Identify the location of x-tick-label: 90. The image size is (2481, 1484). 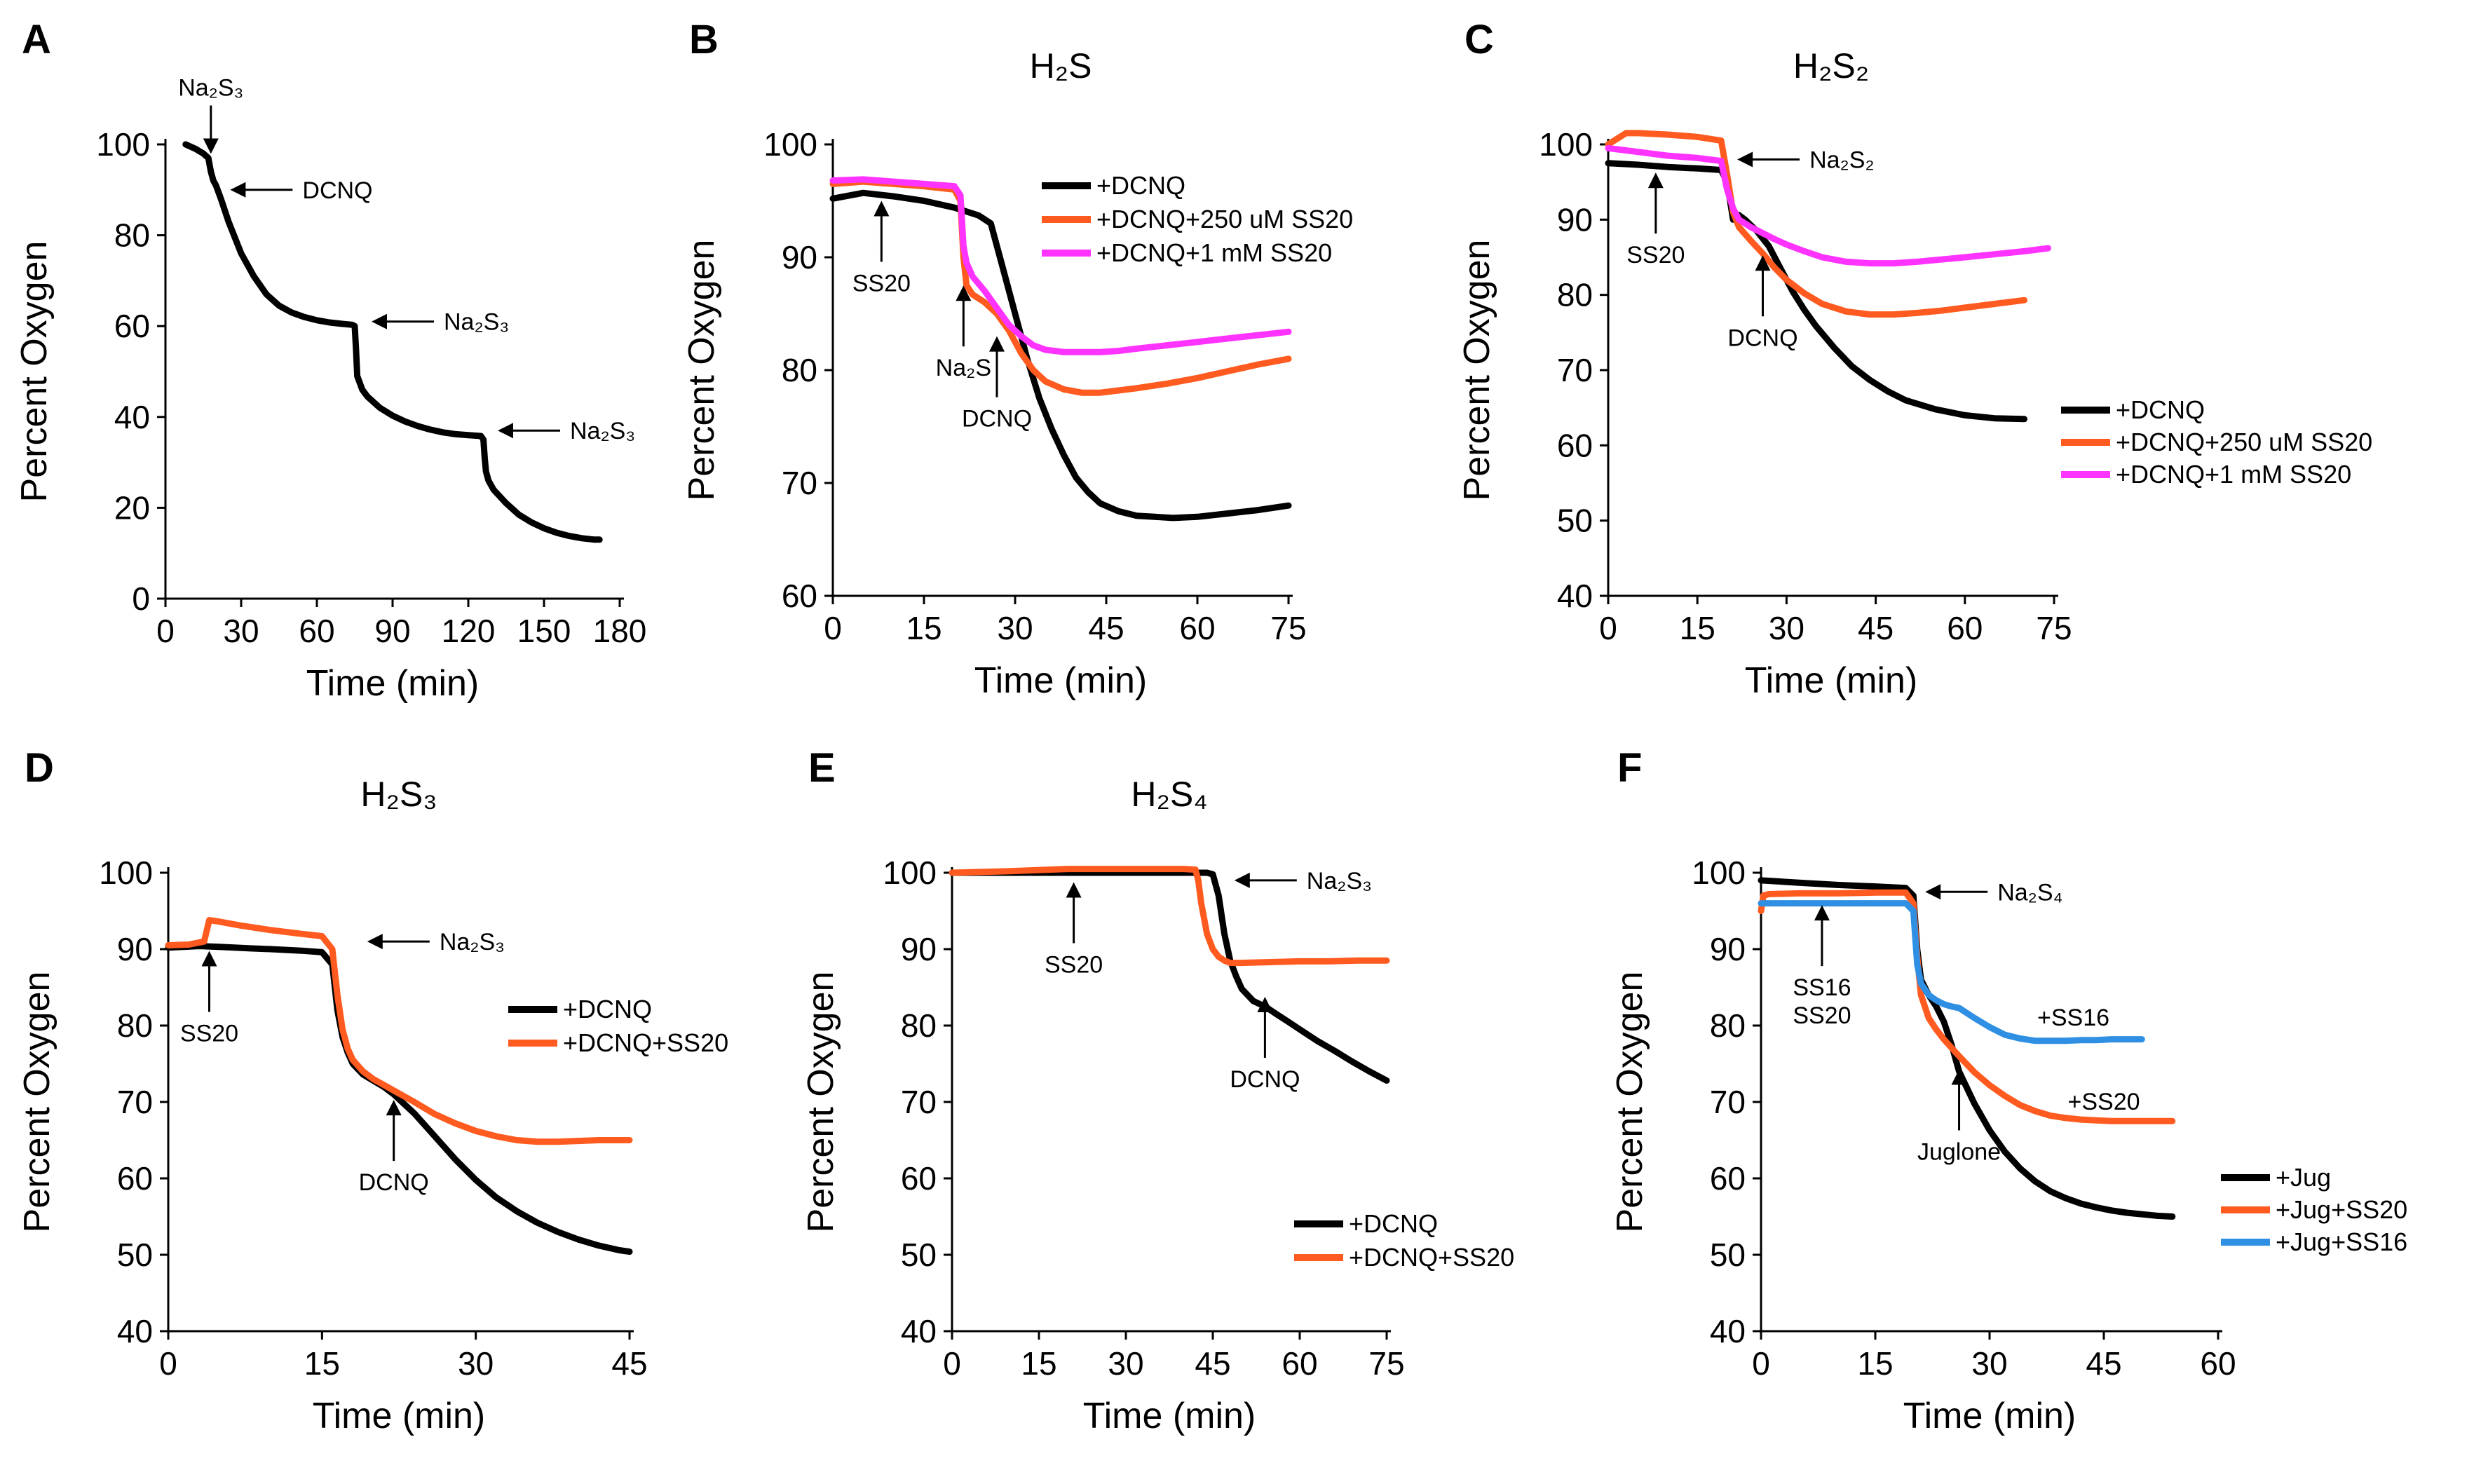
(392, 631).